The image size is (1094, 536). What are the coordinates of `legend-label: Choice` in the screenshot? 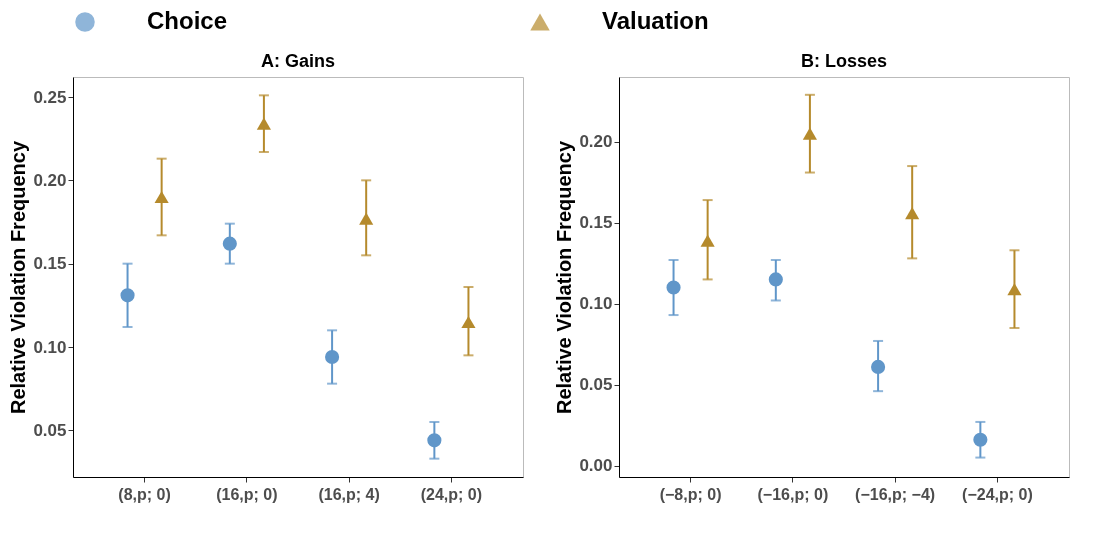 It's located at (187, 20).